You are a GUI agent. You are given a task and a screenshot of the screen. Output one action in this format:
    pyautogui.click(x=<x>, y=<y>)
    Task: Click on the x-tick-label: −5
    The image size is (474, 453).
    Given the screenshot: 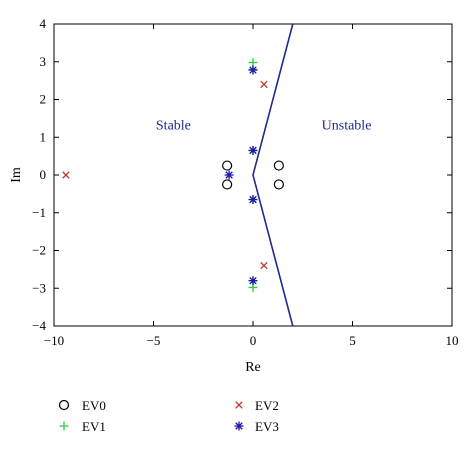 What is the action you would take?
    pyautogui.click(x=154, y=340)
    